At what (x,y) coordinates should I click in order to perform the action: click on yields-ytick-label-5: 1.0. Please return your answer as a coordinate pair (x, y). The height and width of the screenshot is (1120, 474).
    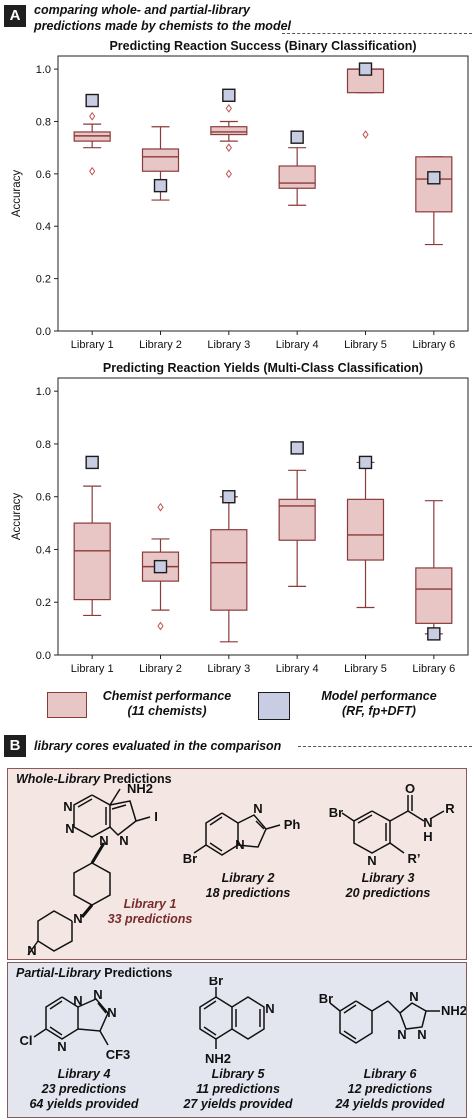
    Looking at the image, I should click on (43, 392).